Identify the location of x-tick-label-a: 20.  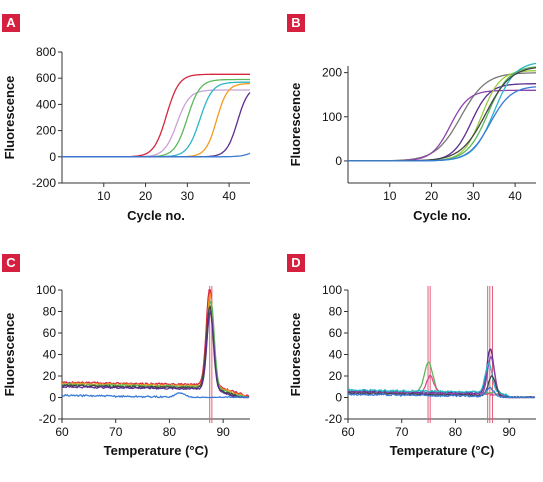
(146, 196).